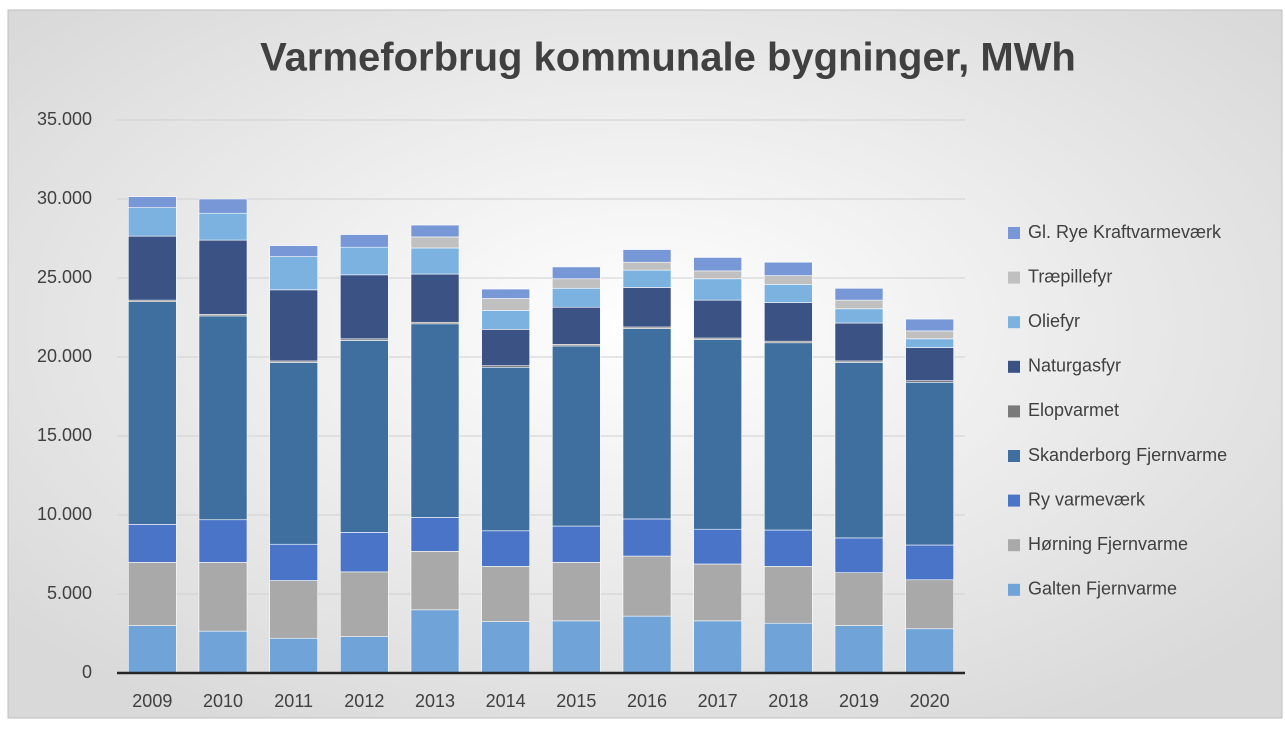  What do you see at coordinates (1073, 410) in the screenshot?
I see `legend-label: Elopvarmet` at bounding box center [1073, 410].